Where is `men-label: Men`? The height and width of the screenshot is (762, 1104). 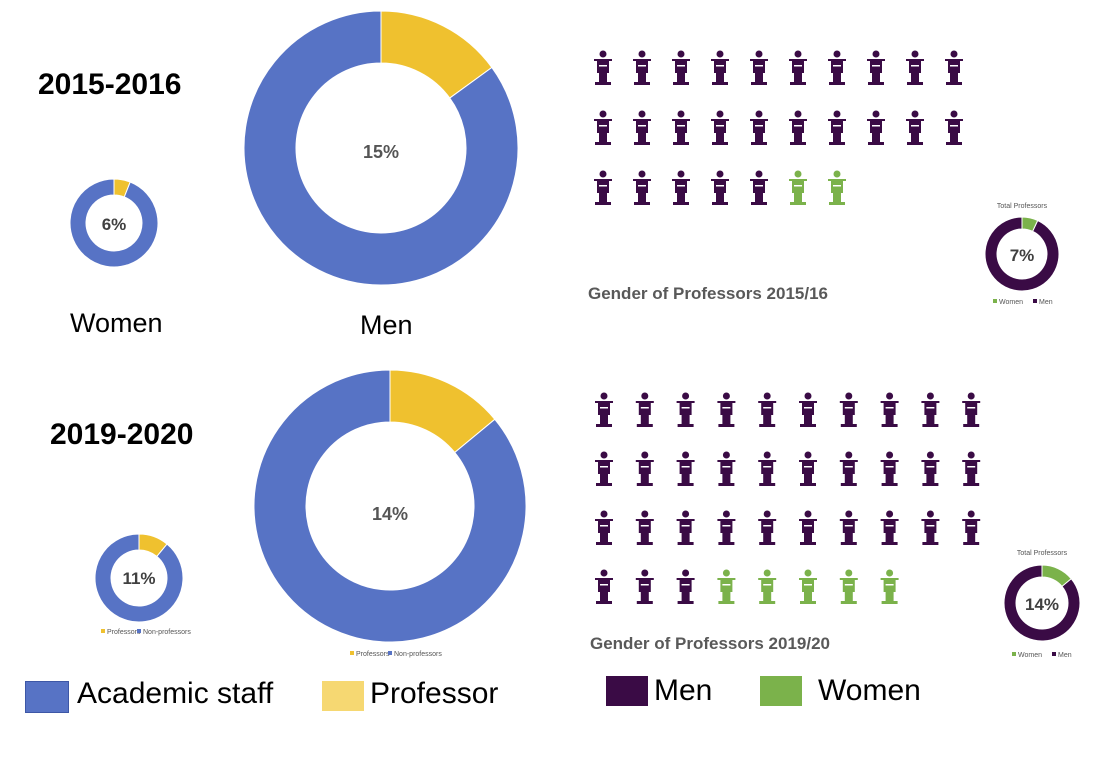 men-label: Men is located at coordinates (386, 325).